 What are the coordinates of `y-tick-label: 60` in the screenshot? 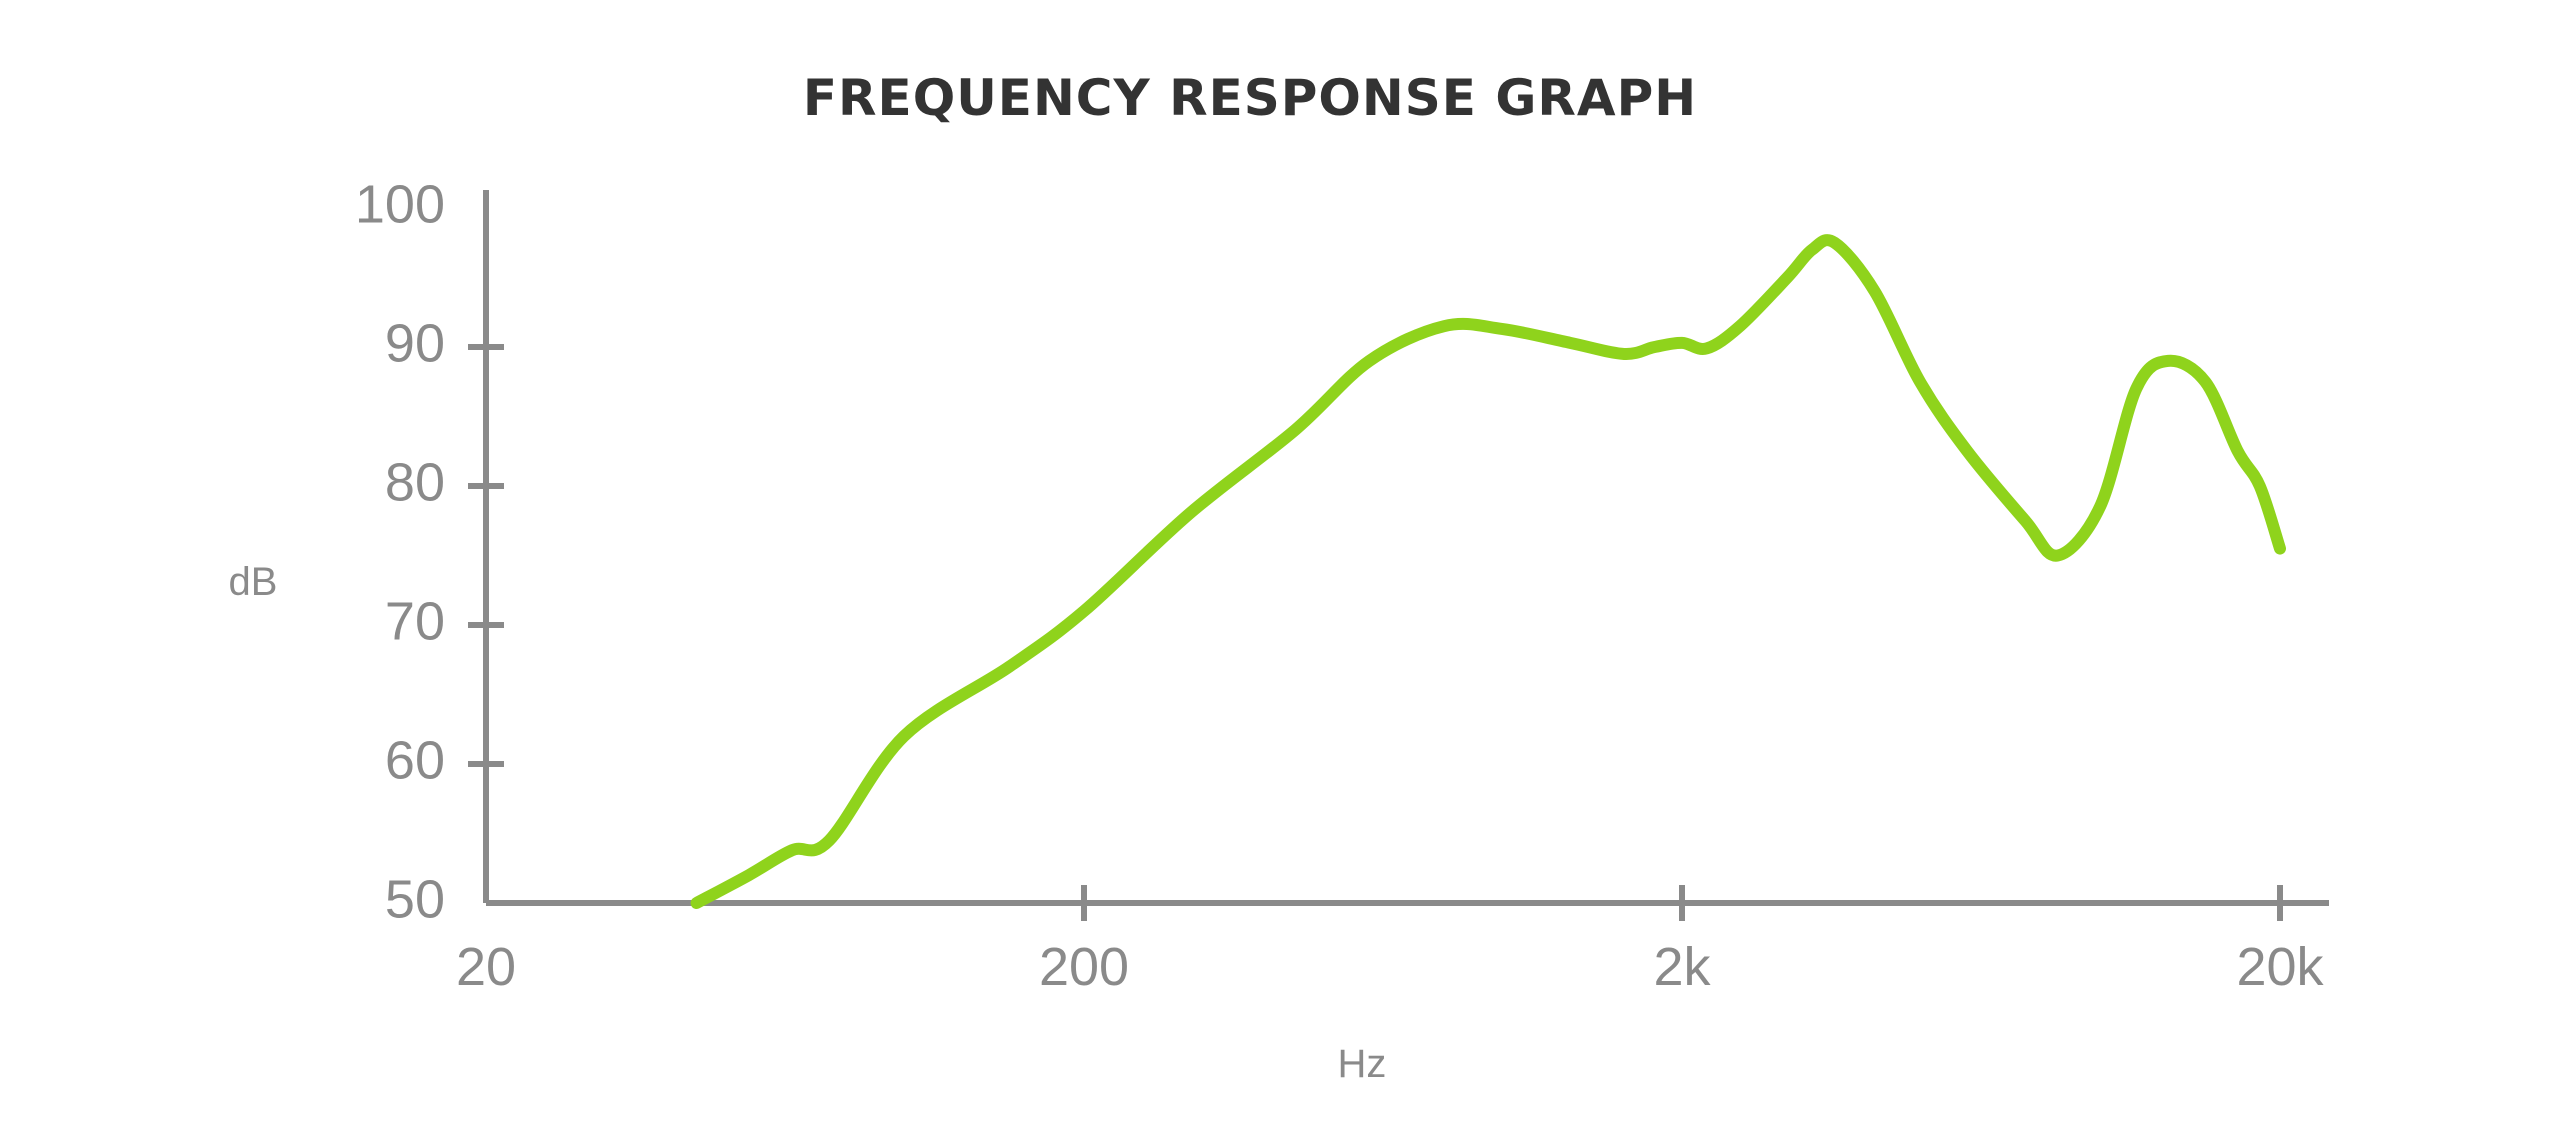 It's located at (415, 760).